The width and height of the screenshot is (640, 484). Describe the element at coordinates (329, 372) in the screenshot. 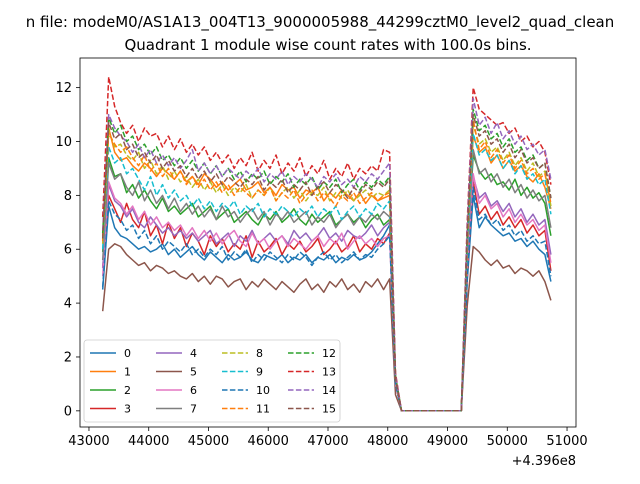

I see `legend-label-13: 13` at that location.